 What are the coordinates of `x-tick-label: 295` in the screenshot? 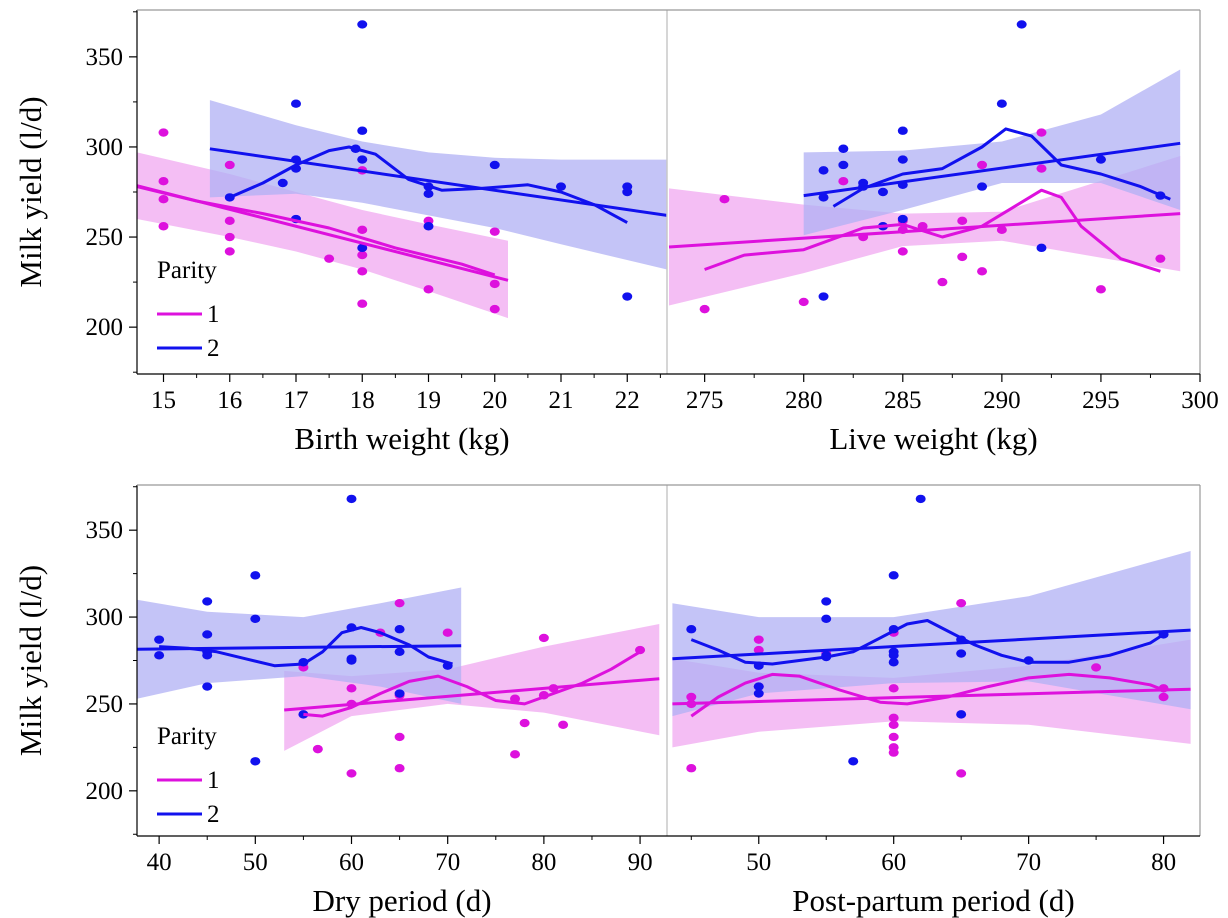 It's located at (1101, 400).